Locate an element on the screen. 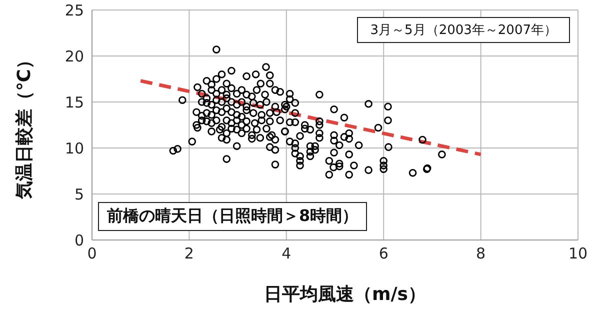 Image resolution: width=600 pixels, height=321 pixels. y-tick-label: 5 is located at coordinates (79, 194).